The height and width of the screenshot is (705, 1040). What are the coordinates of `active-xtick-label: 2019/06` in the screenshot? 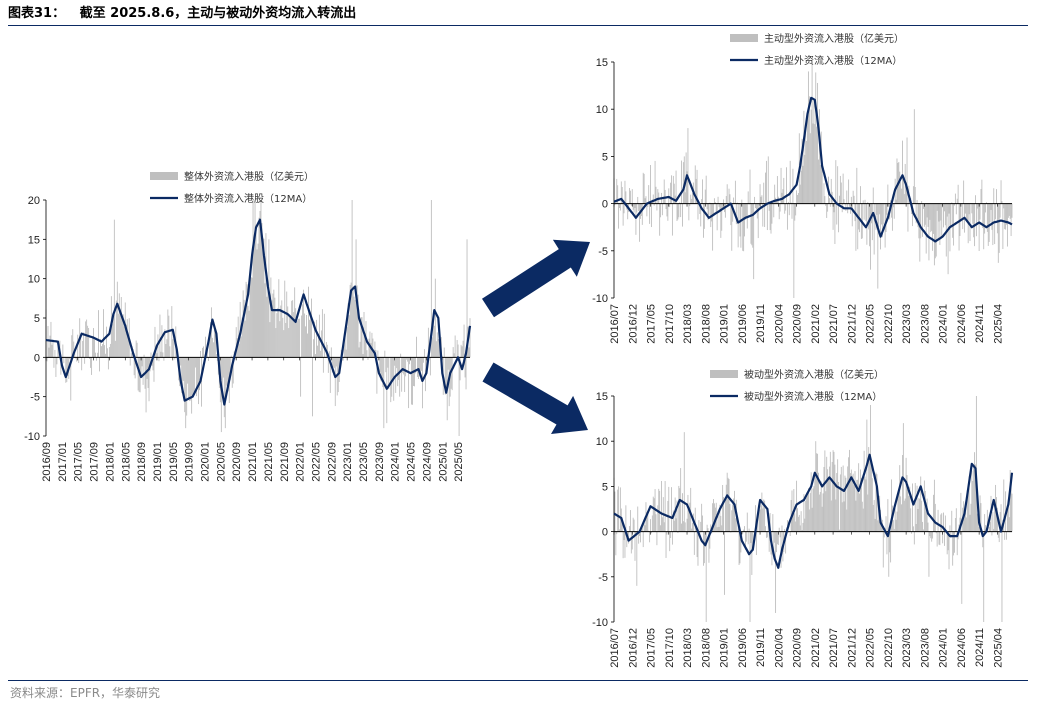 It's located at (743, 324).